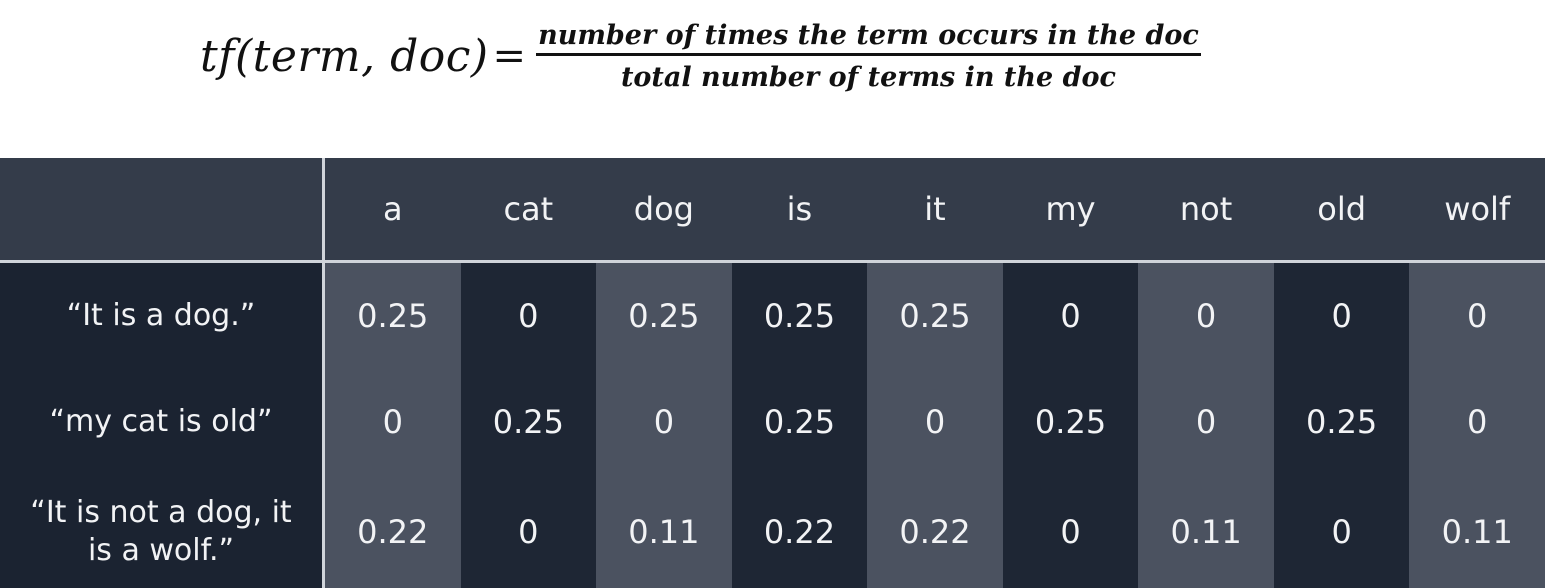 Image resolution: width=1550 pixels, height=588 pixels. What do you see at coordinates (1341, 210) in the screenshot?
I see `column-header-old: old` at bounding box center [1341, 210].